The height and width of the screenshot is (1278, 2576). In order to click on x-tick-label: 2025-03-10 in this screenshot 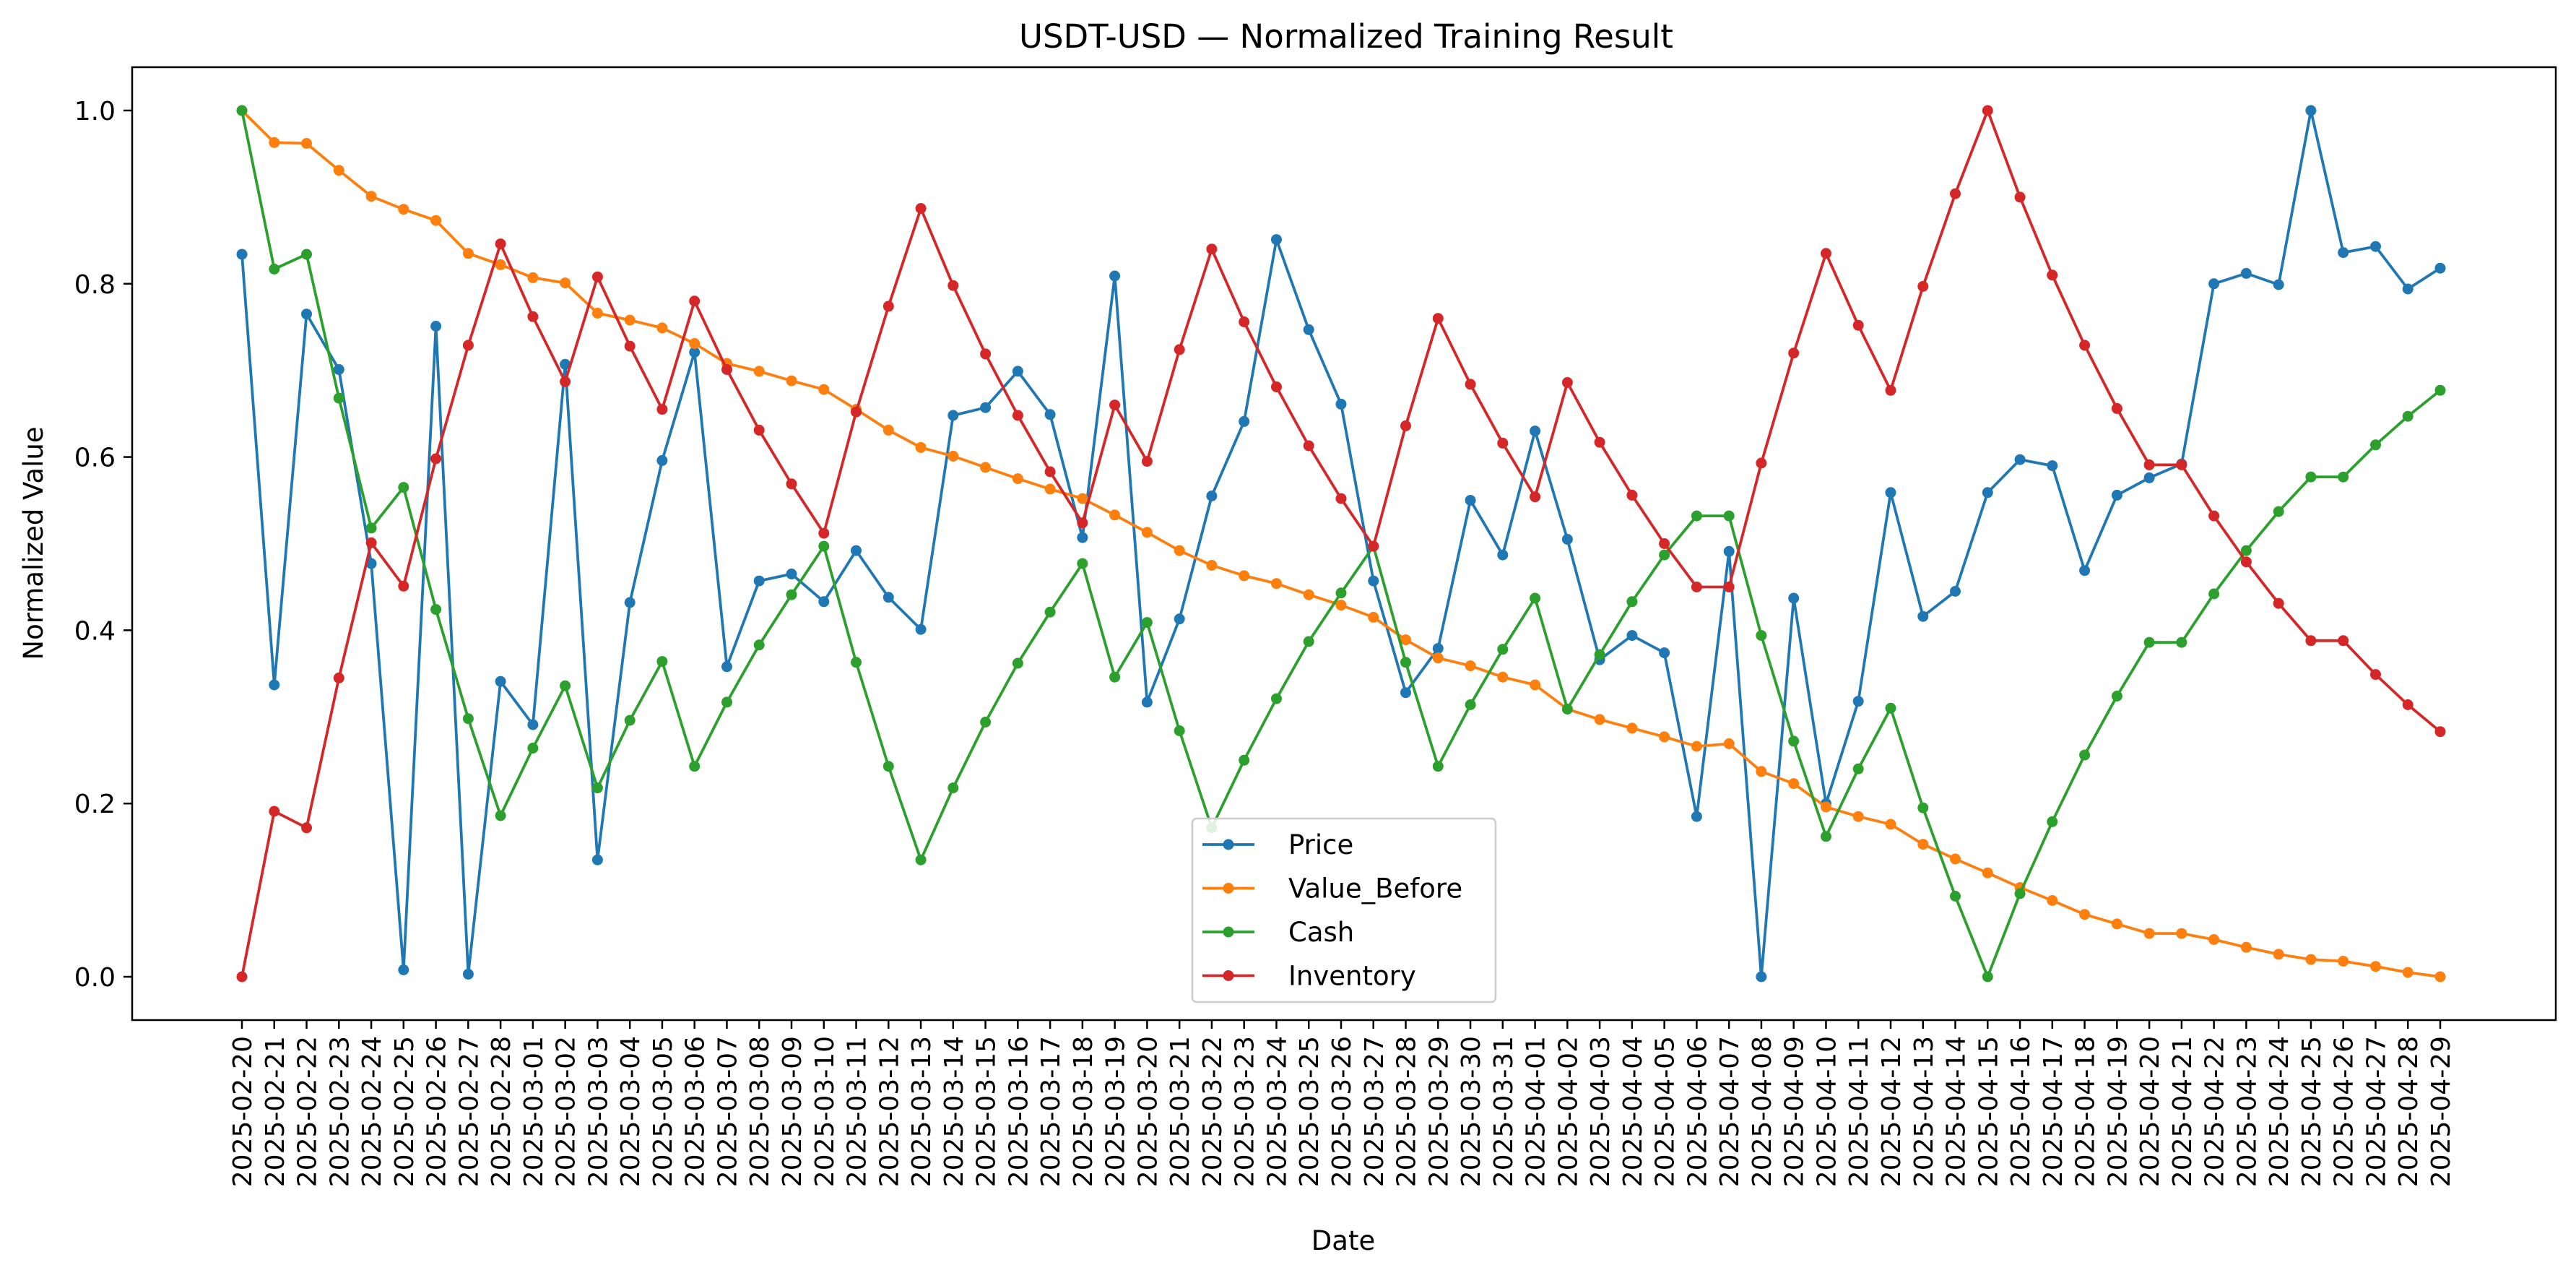, I will do `click(825, 1111)`.